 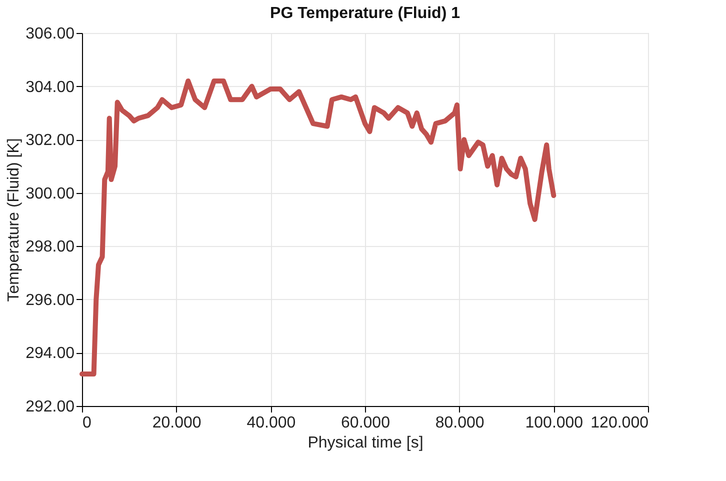 I want to click on y-tick-label: 302.00, so click(x=50, y=141).